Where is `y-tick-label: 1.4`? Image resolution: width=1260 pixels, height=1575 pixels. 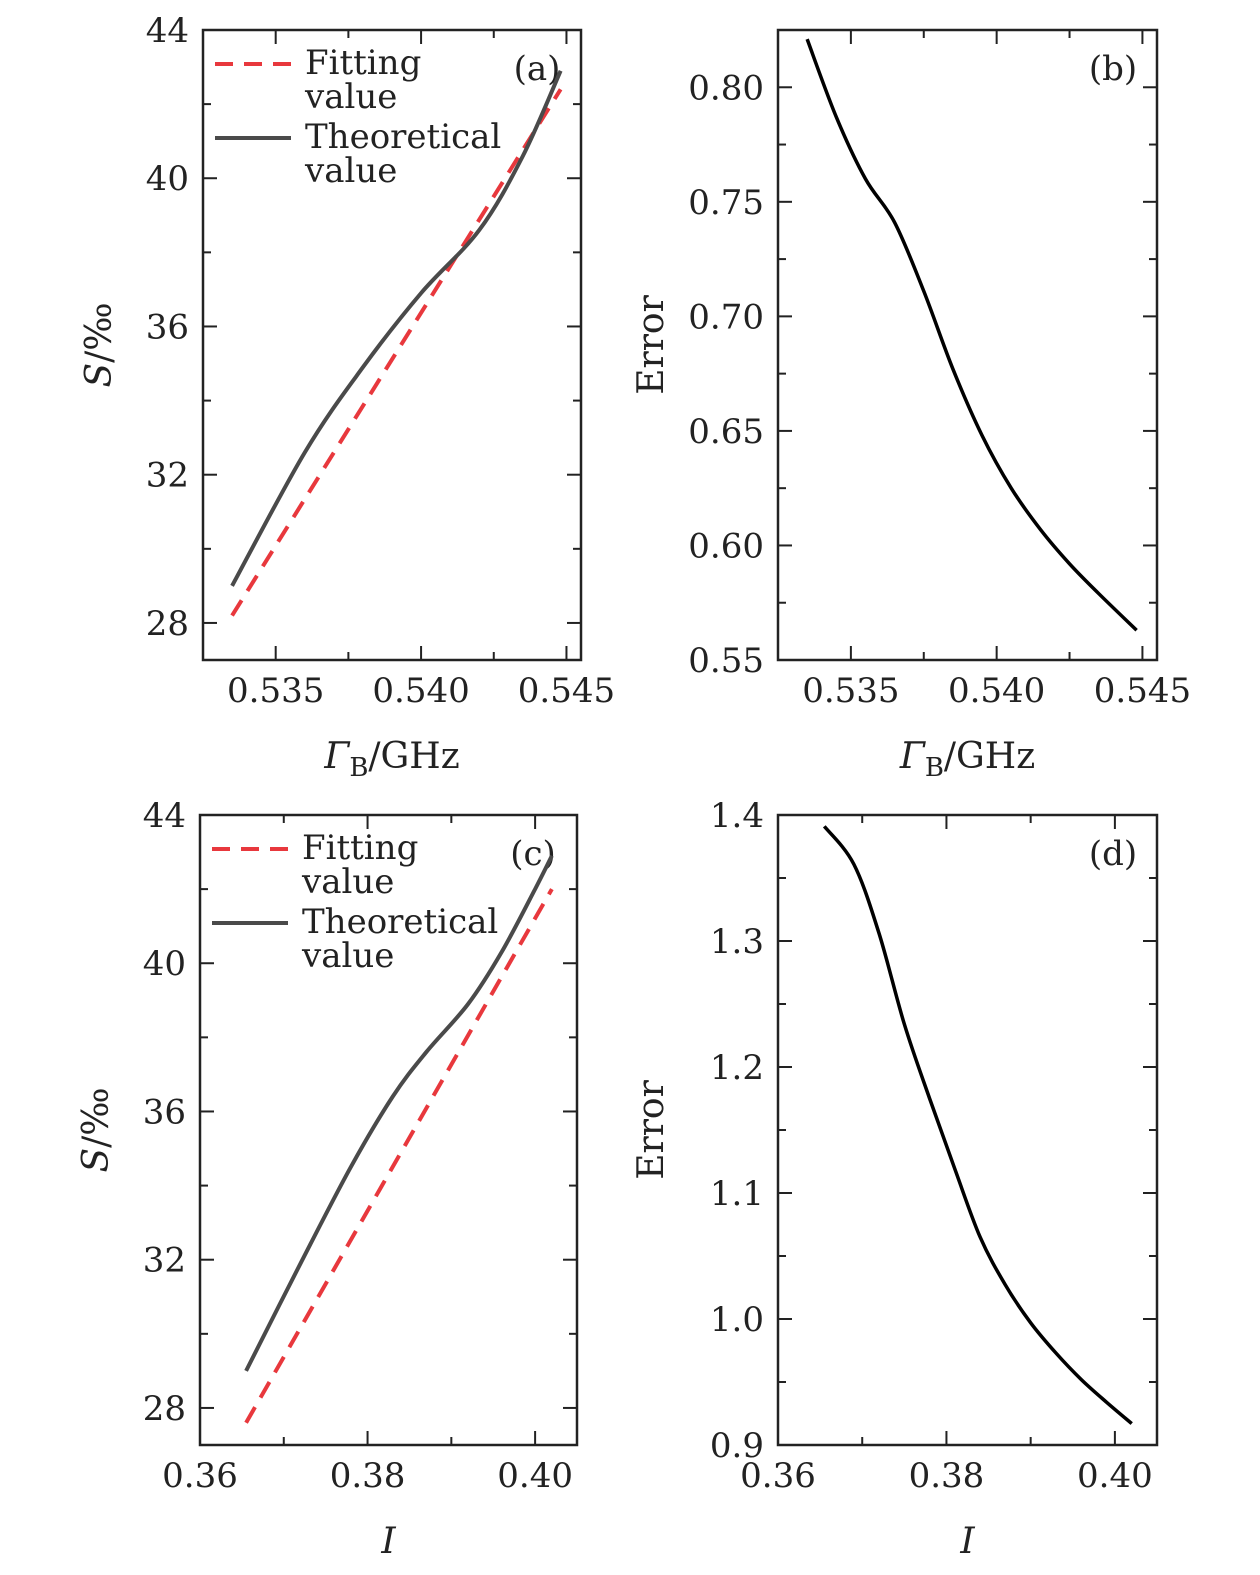
y-tick-label: 1.4 is located at coordinates (737, 816).